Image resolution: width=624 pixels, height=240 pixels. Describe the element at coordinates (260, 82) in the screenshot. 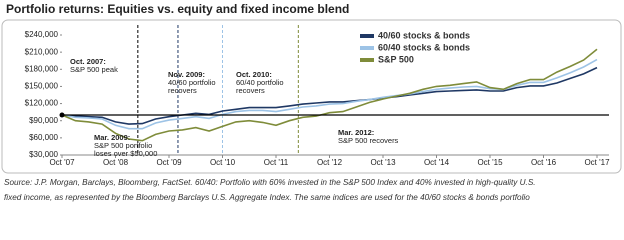

I see `annotation: 60/40 portfolio` at that location.